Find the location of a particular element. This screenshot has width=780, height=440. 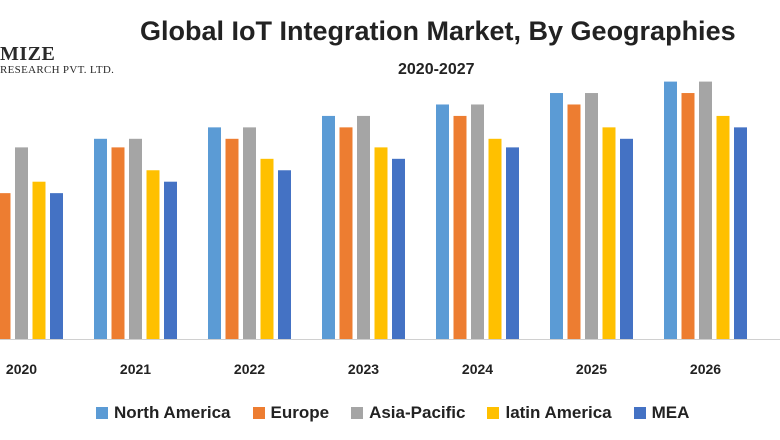

legend-item-north-america: North America is located at coordinates (163, 413).